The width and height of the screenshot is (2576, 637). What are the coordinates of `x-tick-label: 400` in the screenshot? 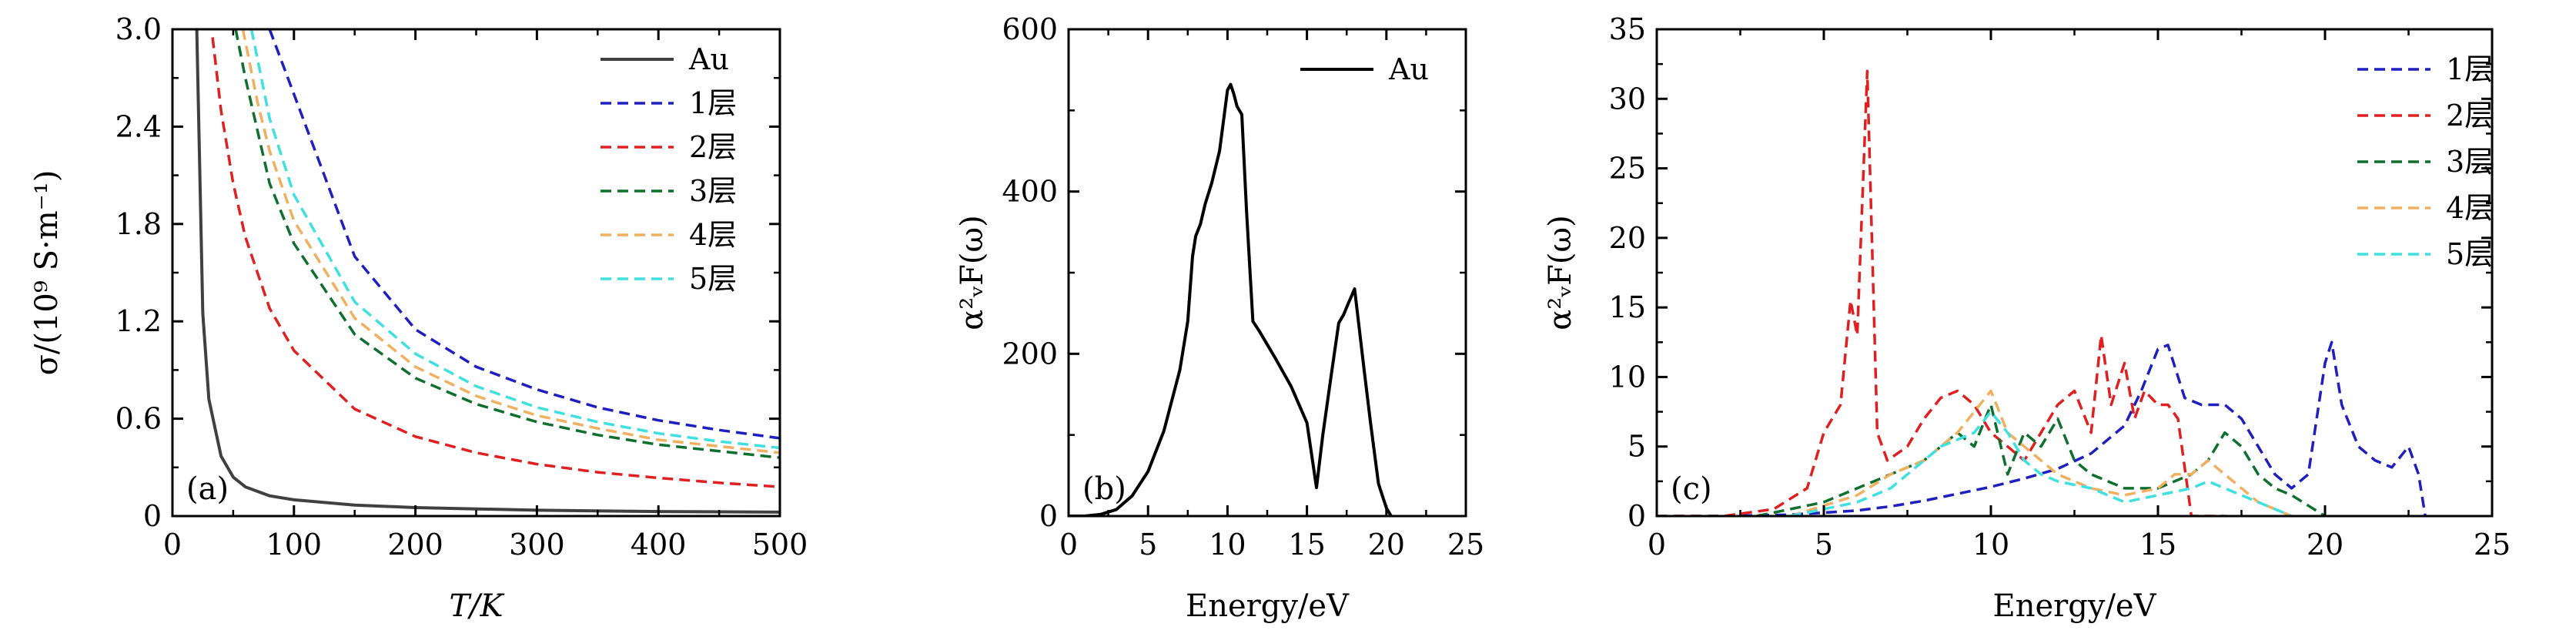 It's located at (659, 545).